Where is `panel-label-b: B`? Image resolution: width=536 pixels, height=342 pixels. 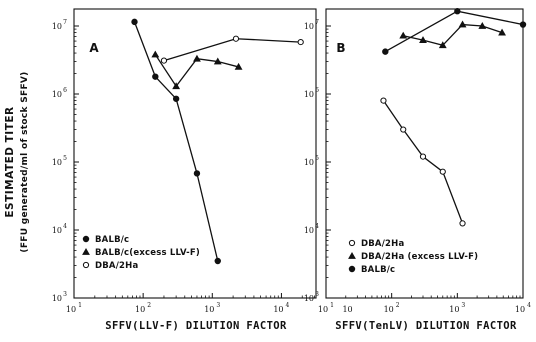
panel-label-b: B is located at coordinates (340, 48).